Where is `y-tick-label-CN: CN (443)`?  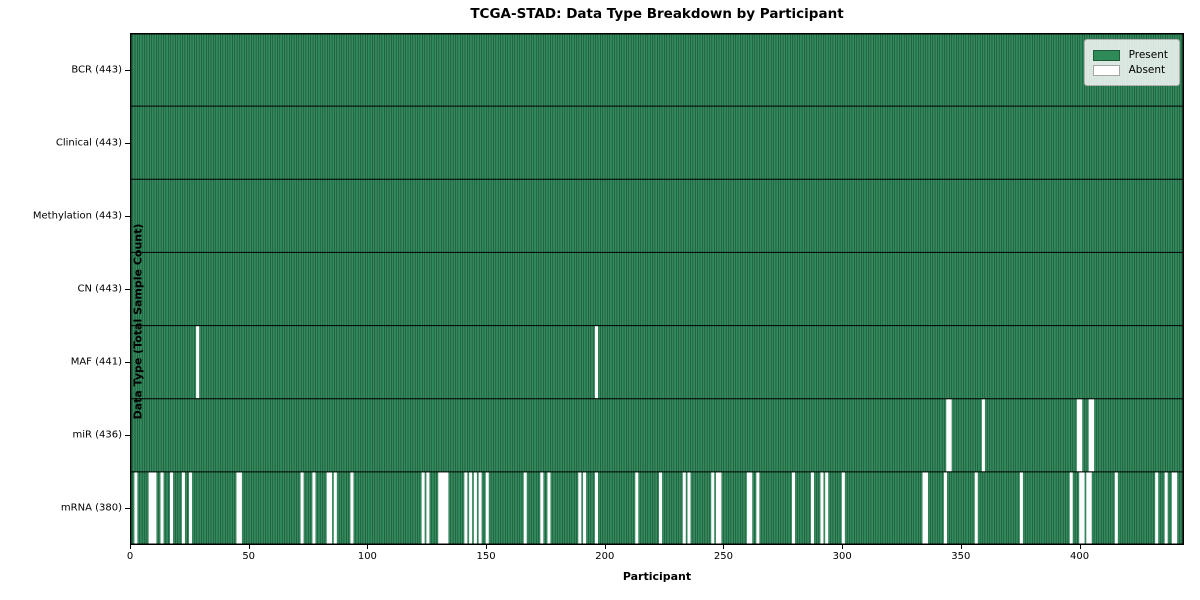 y-tick-label-CN: CN (443) is located at coordinates (99, 289).